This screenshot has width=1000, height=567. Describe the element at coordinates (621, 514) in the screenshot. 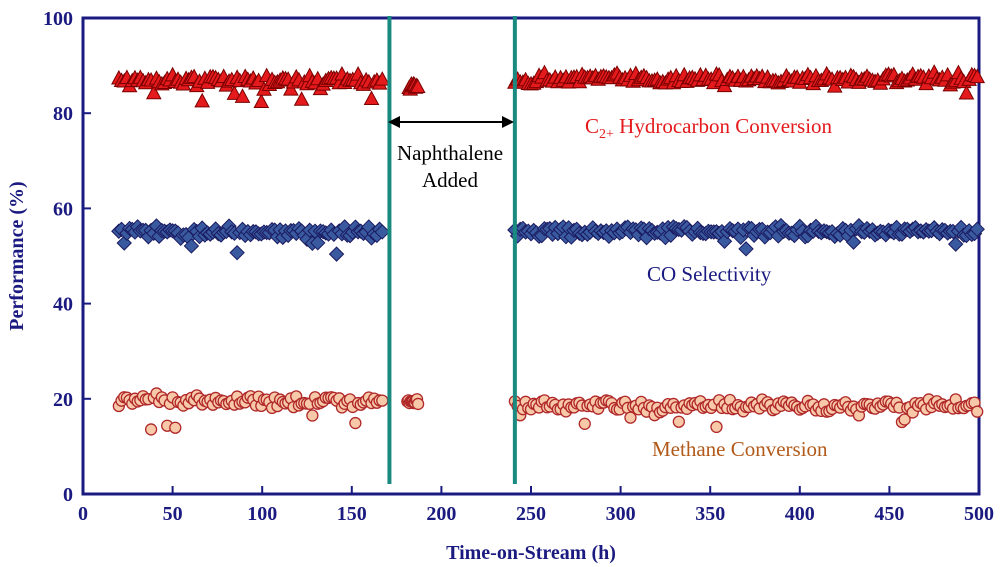

I see `x-tick-label: 300` at that location.